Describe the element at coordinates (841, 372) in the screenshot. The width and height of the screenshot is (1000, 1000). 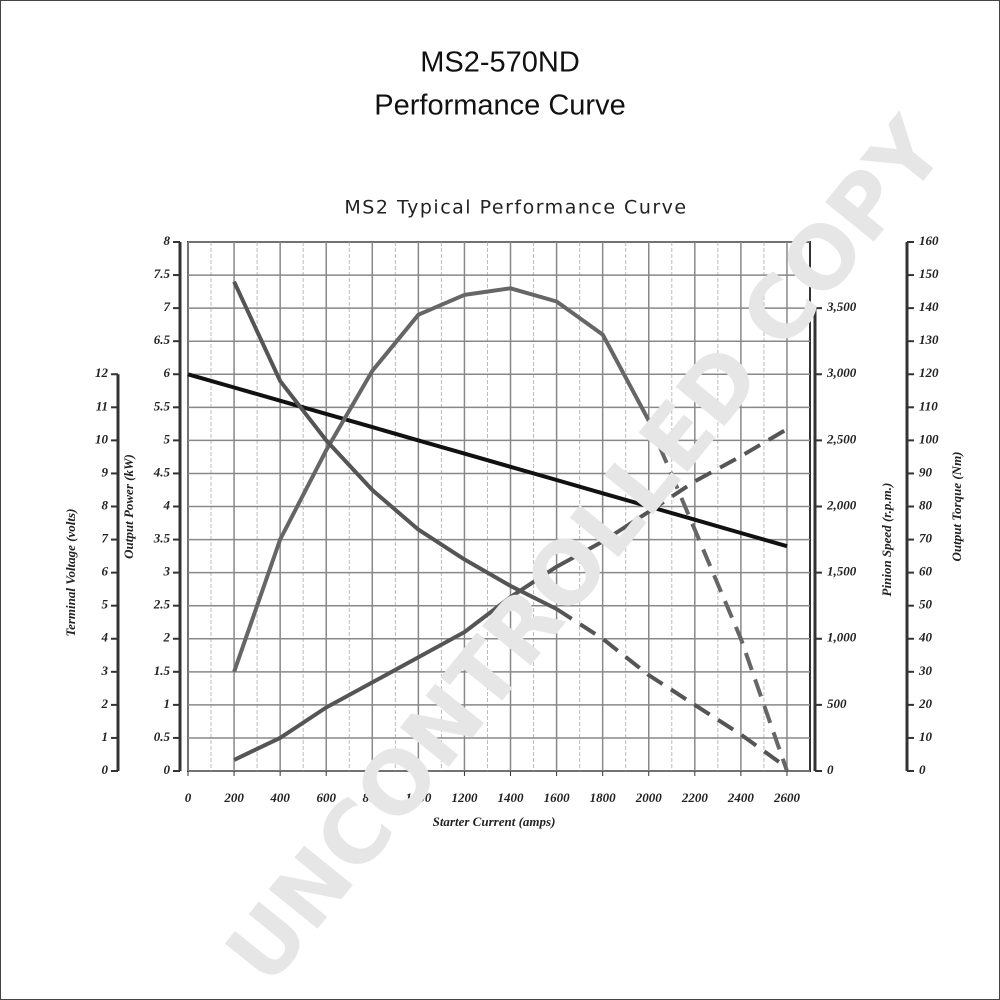
I see `y-tick-label: 3,000` at that location.